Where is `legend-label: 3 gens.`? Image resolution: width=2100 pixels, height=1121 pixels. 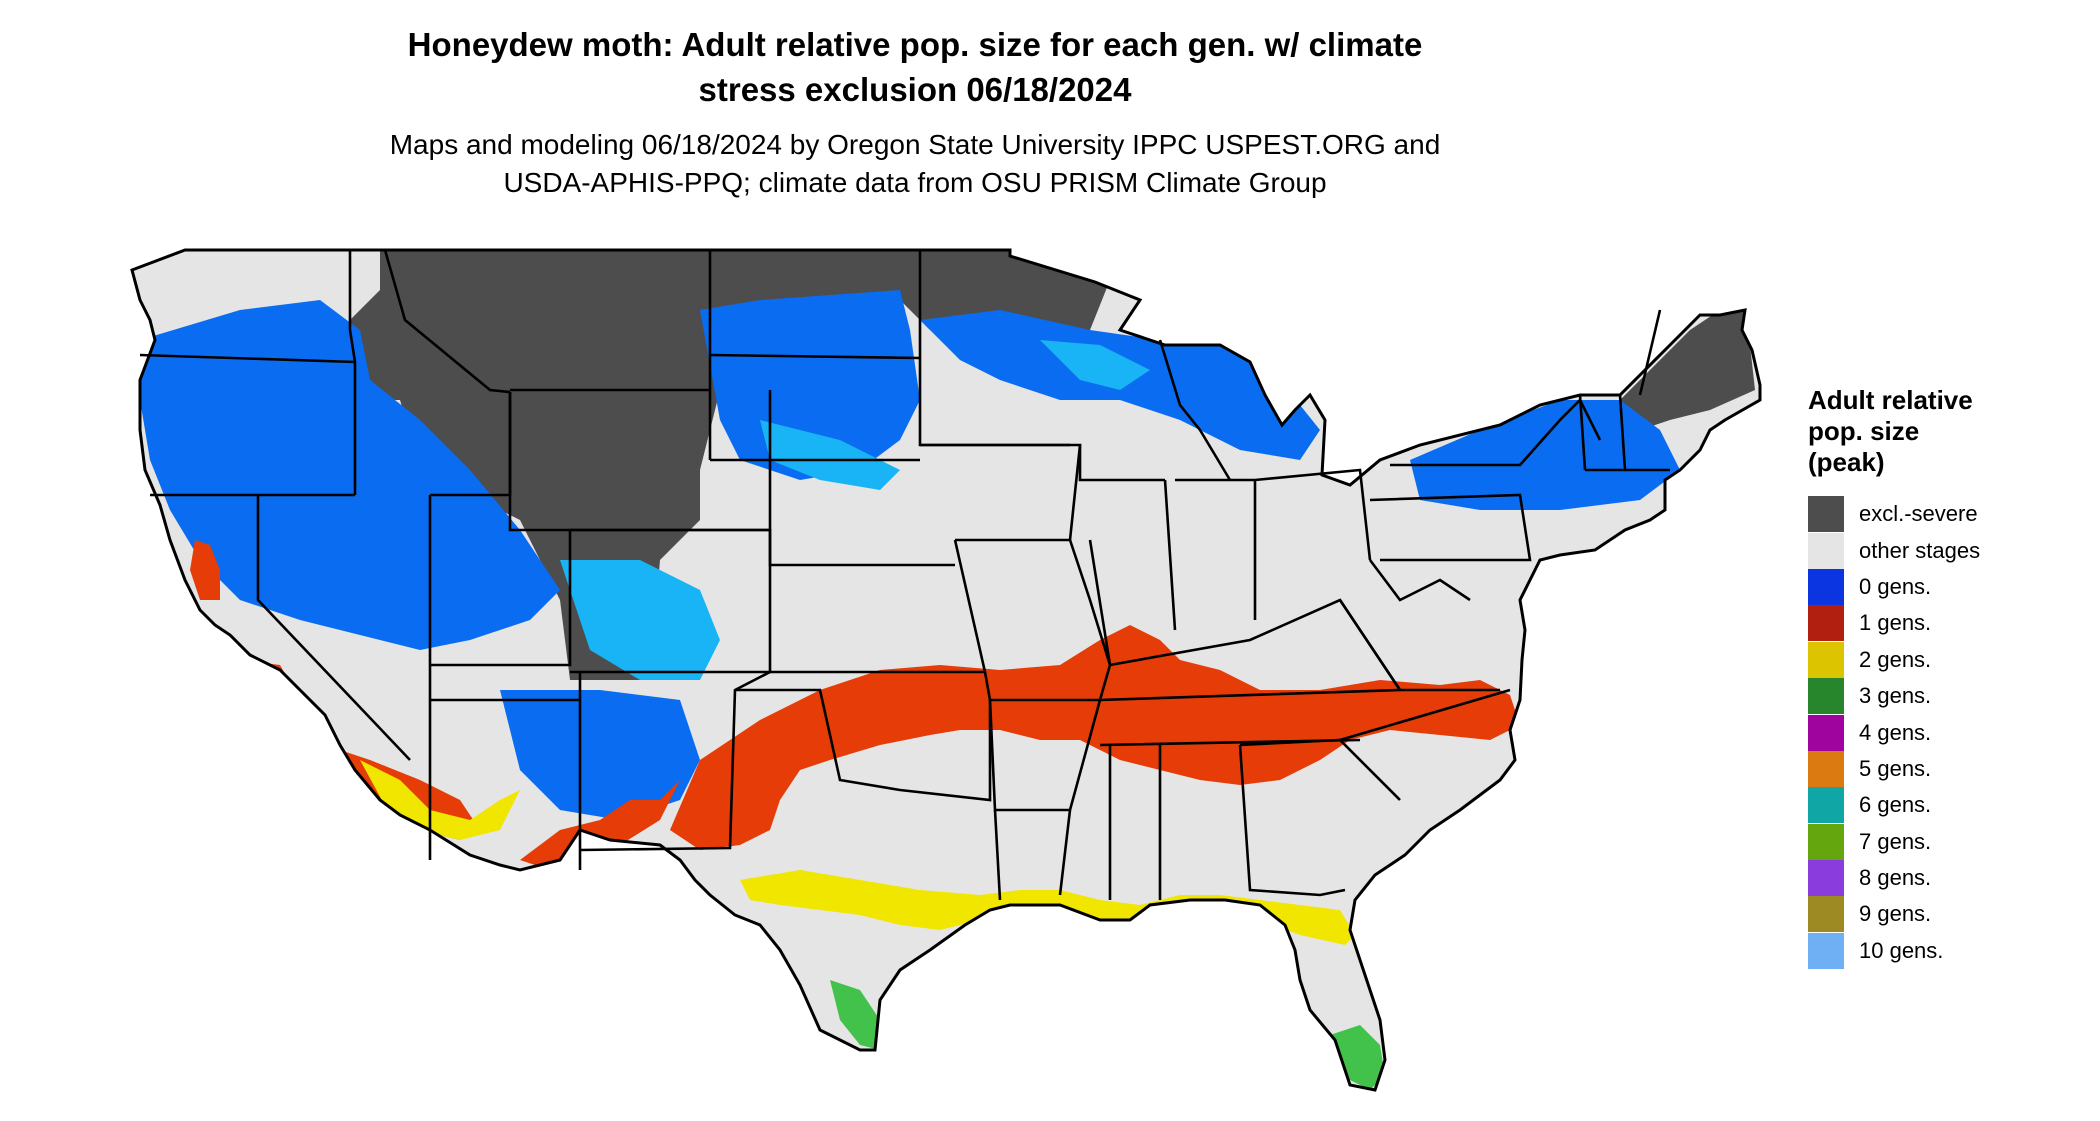
legend-label: 3 gens. is located at coordinates (1895, 696).